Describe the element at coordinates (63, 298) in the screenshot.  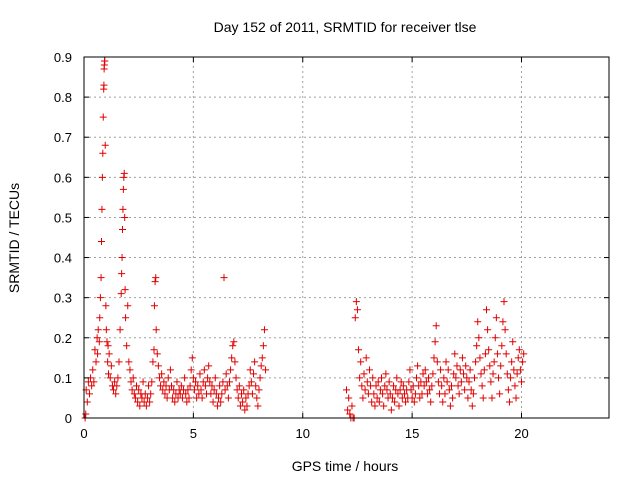
I see `y-tick-label: 0.3` at that location.